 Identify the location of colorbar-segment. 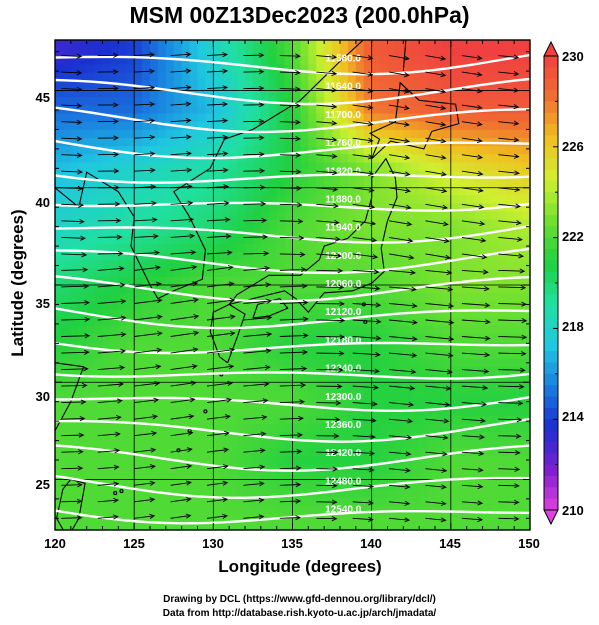
(551, 243).